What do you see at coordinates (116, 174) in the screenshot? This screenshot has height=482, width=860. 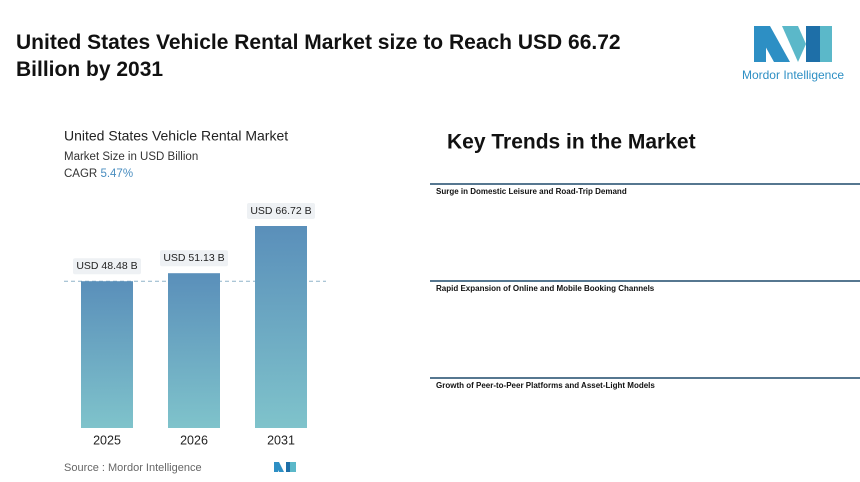 I see `cagr-value: 5.47%` at bounding box center [116, 174].